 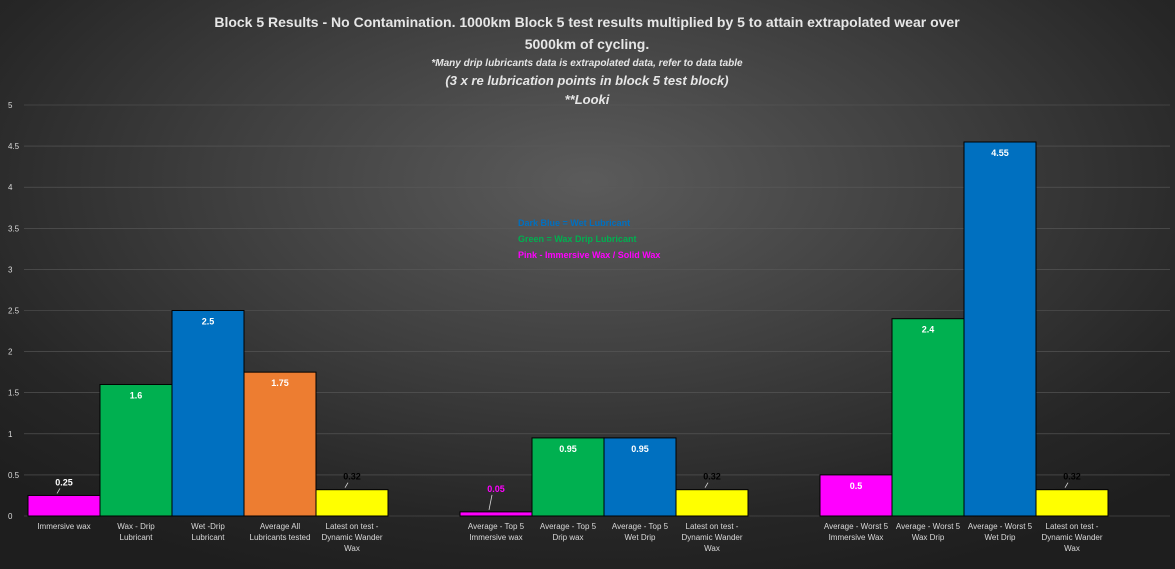 I want to click on data-label: 0.05, so click(x=496, y=489).